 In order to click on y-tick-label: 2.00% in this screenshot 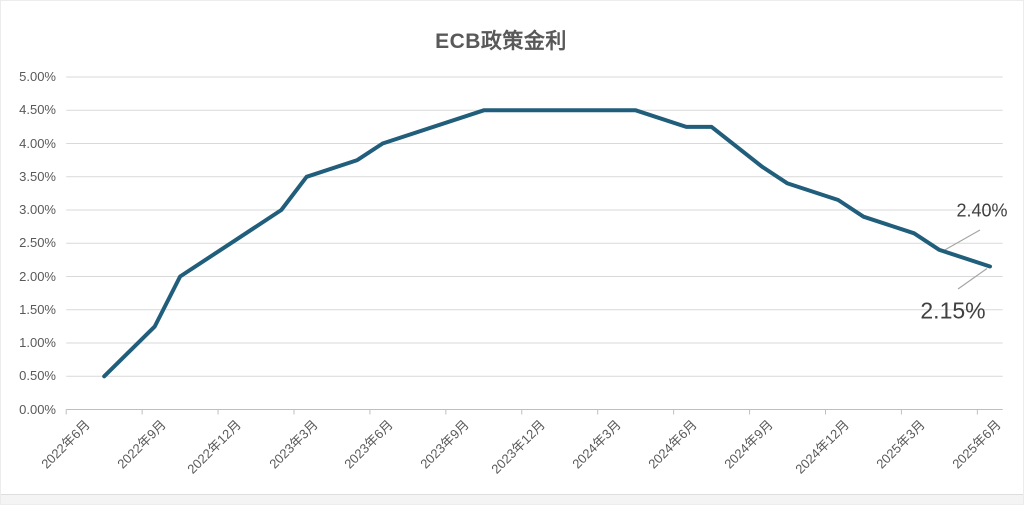, I will do `click(37, 276)`.